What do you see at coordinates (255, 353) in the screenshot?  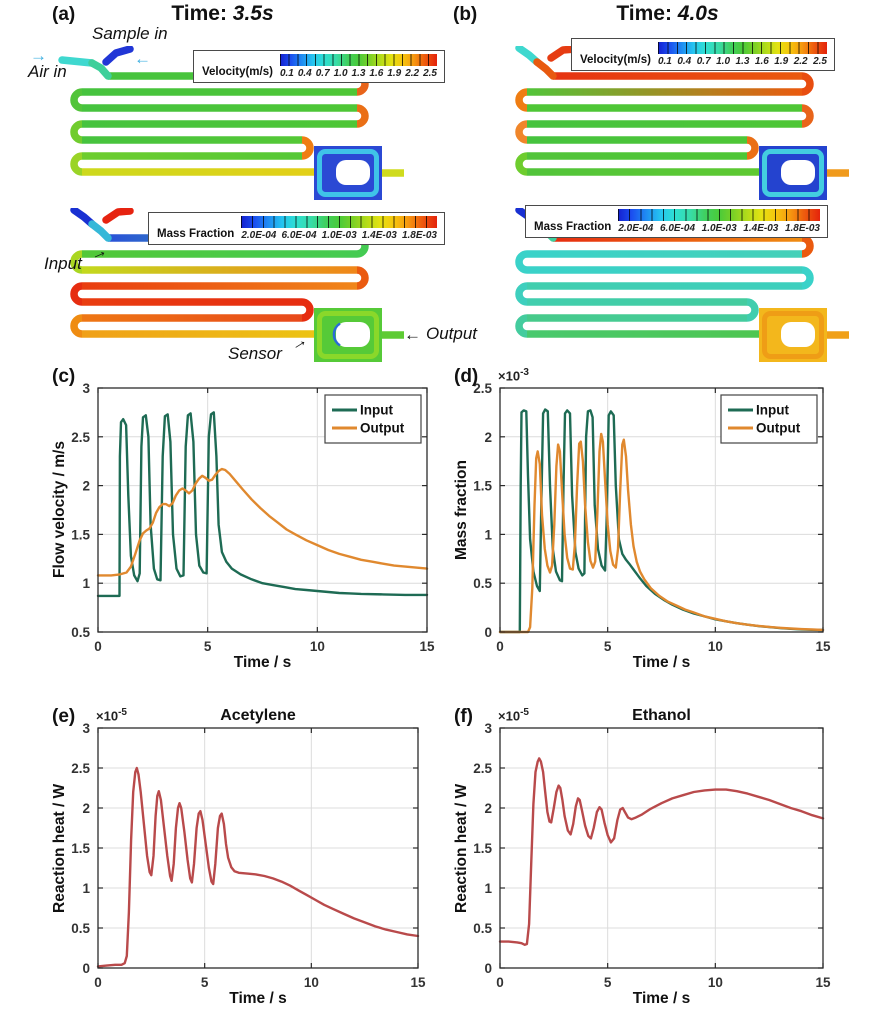 I see `sensor-label: Sensor` at bounding box center [255, 353].